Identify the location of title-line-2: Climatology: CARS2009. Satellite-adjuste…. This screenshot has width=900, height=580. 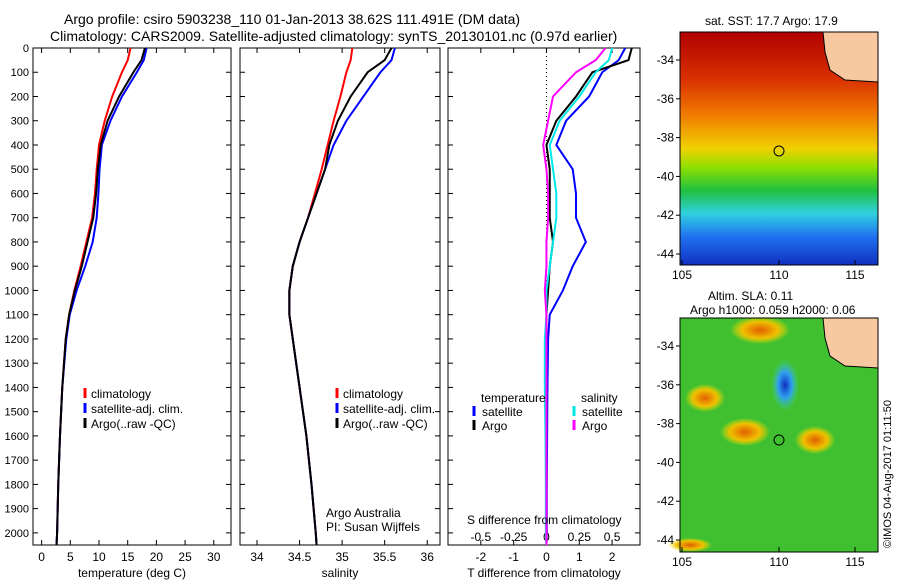
(334, 36).